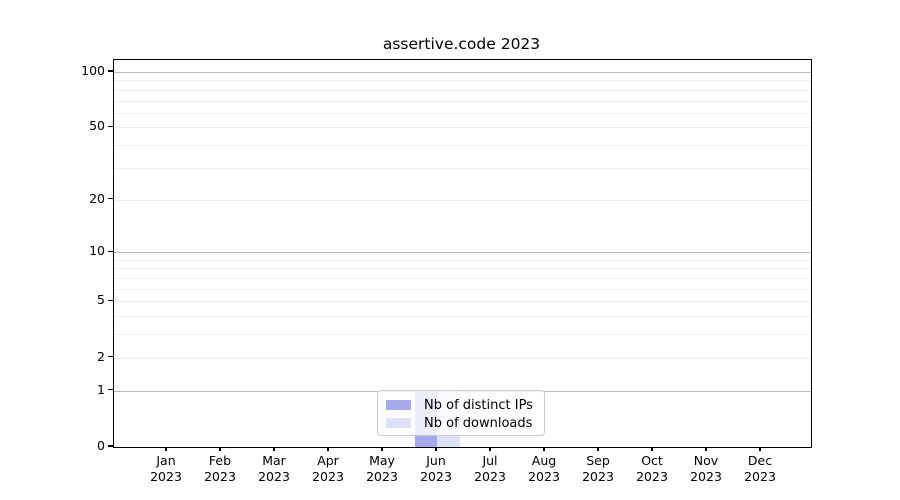  What do you see at coordinates (220, 468) in the screenshot?
I see `x-tick-label: Feb 2023` at bounding box center [220, 468].